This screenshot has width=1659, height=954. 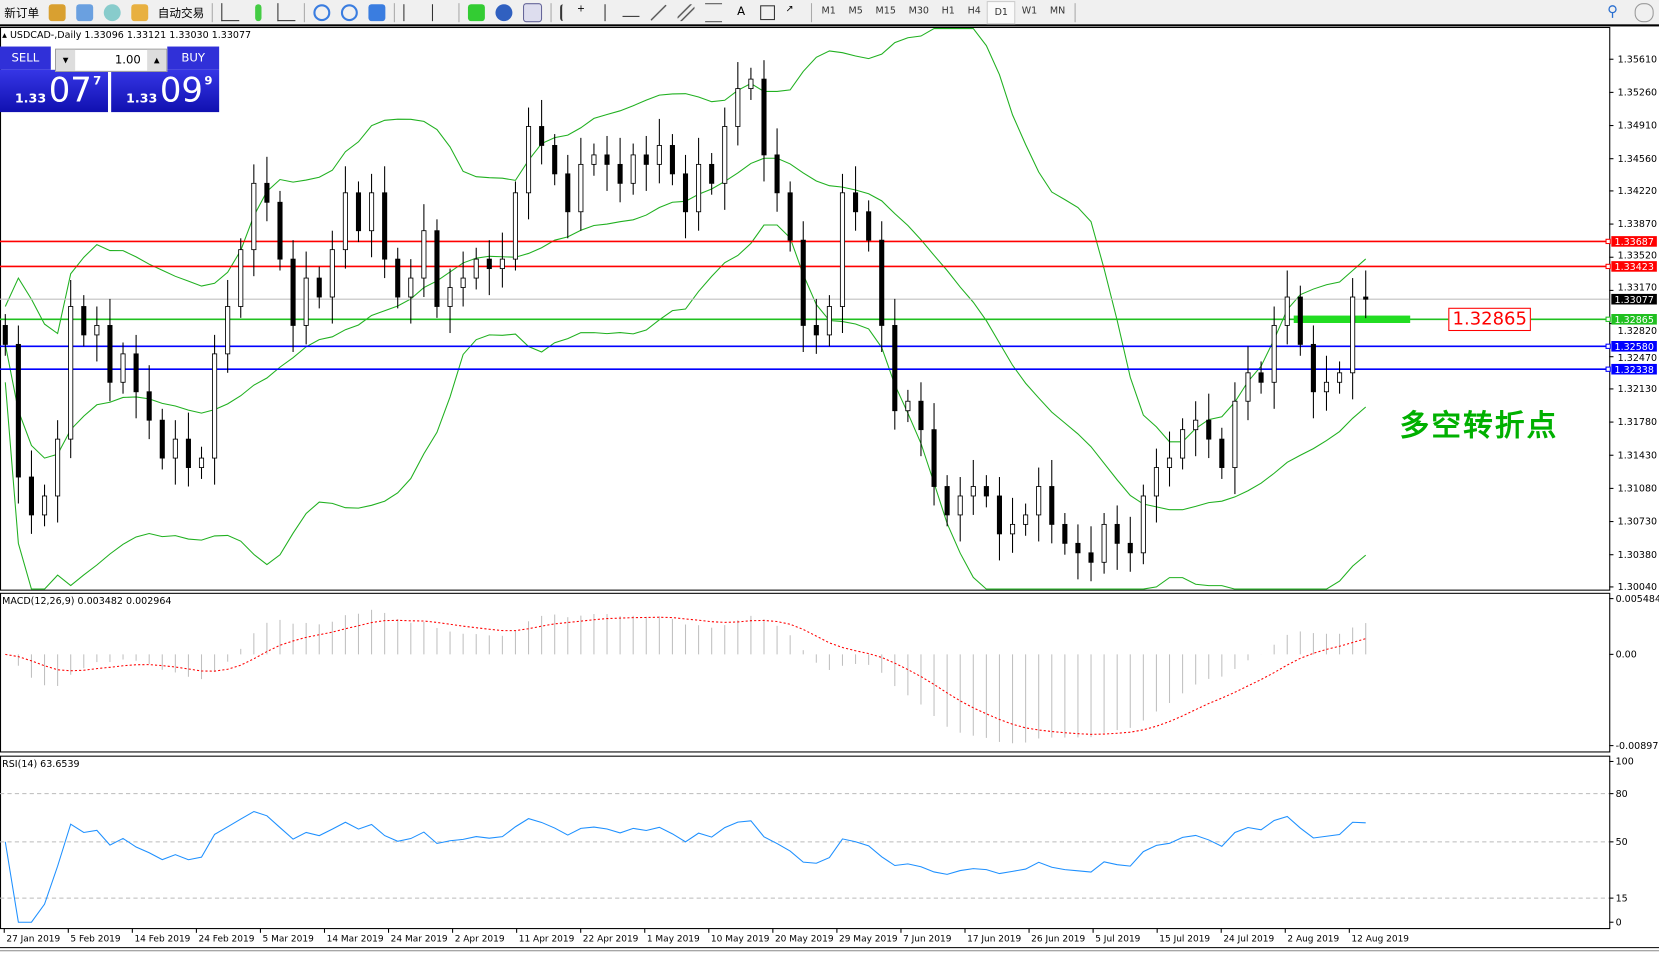 What do you see at coordinates (1313, 939) in the screenshot?
I see `date-label: 2 Aug 2019` at bounding box center [1313, 939].